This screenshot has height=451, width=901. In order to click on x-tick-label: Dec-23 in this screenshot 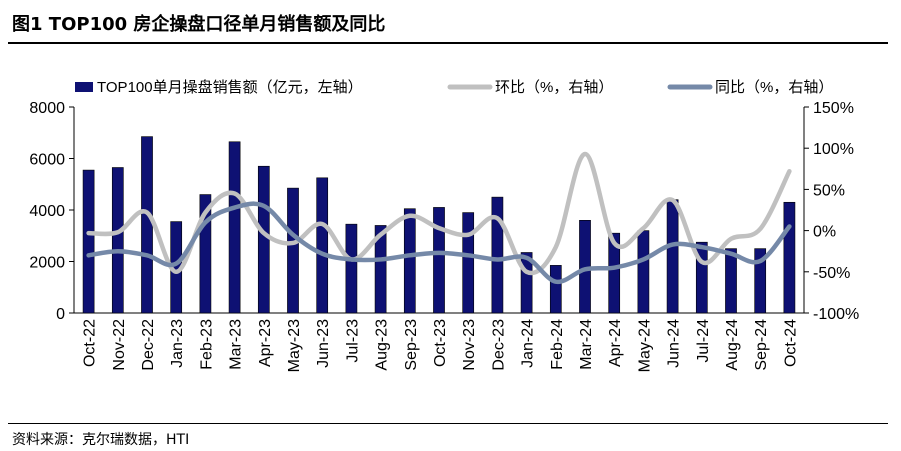, I will do `click(498, 345)`.